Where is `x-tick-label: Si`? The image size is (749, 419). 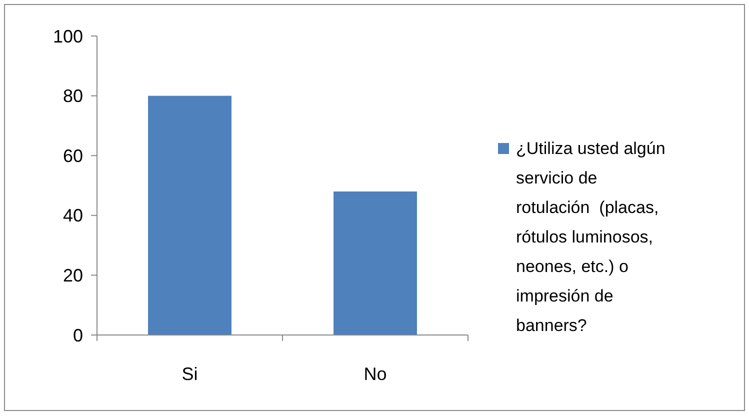
x-tick-label: Si is located at coordinates (190, 374).